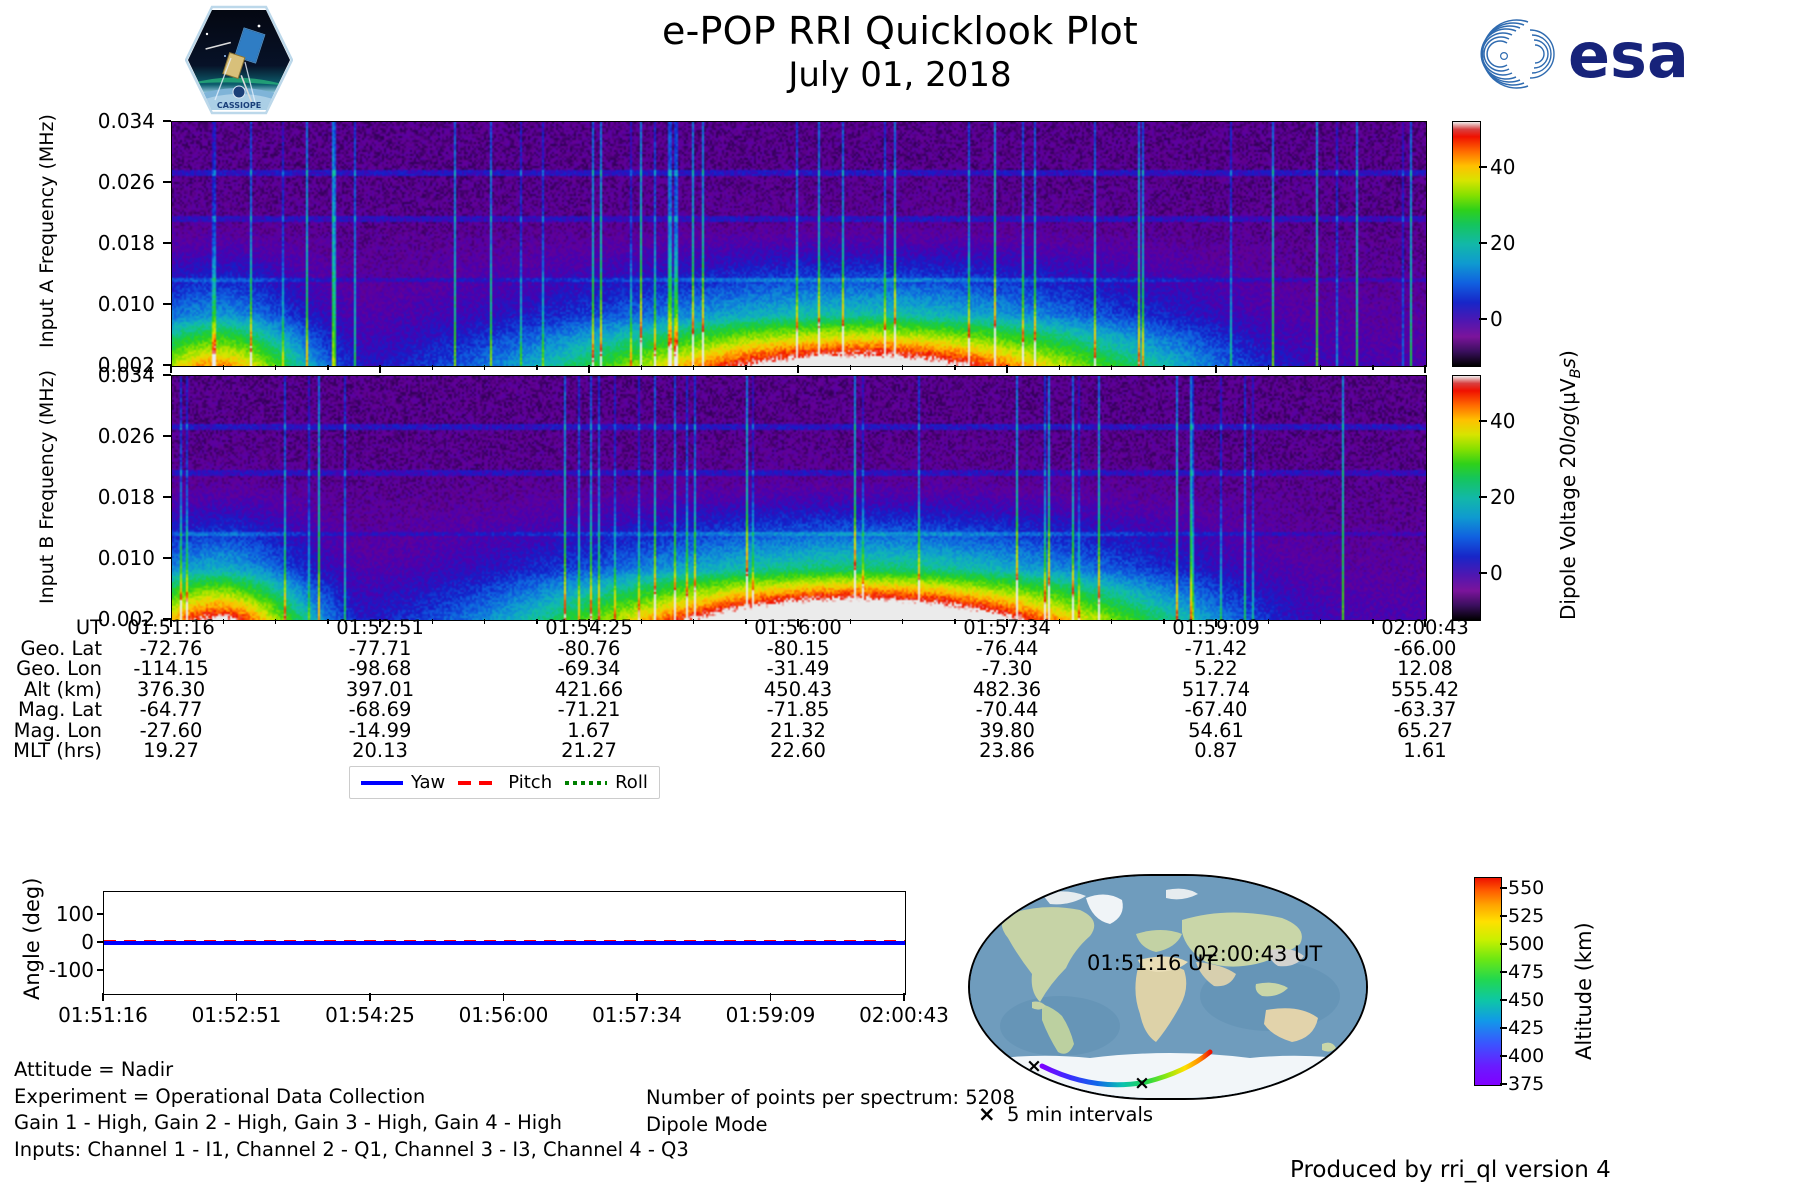 The image size is (1800, 1200). Describe the element at coordinates (1425, 627) in the screenshot. I see `geo-cell: 02:00:43` at that location.